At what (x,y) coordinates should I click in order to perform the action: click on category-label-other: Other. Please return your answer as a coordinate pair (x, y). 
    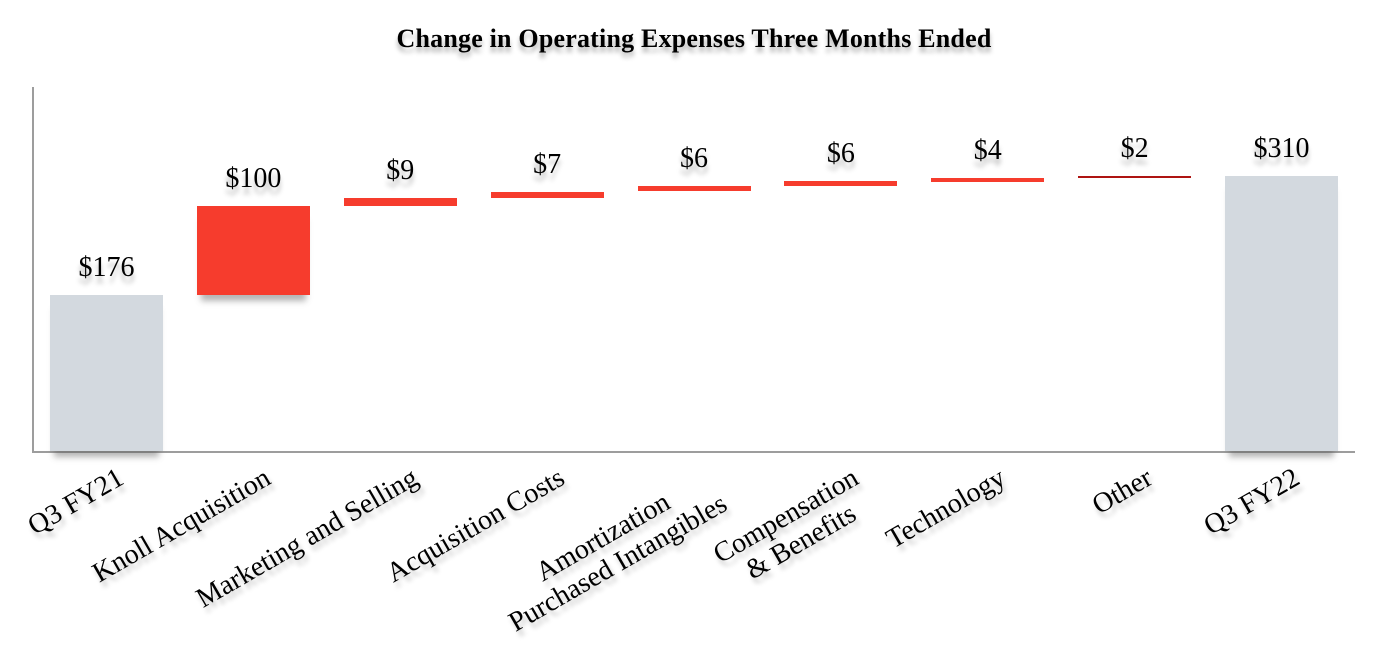
    Looking at the image, I should click on (1122, 491).